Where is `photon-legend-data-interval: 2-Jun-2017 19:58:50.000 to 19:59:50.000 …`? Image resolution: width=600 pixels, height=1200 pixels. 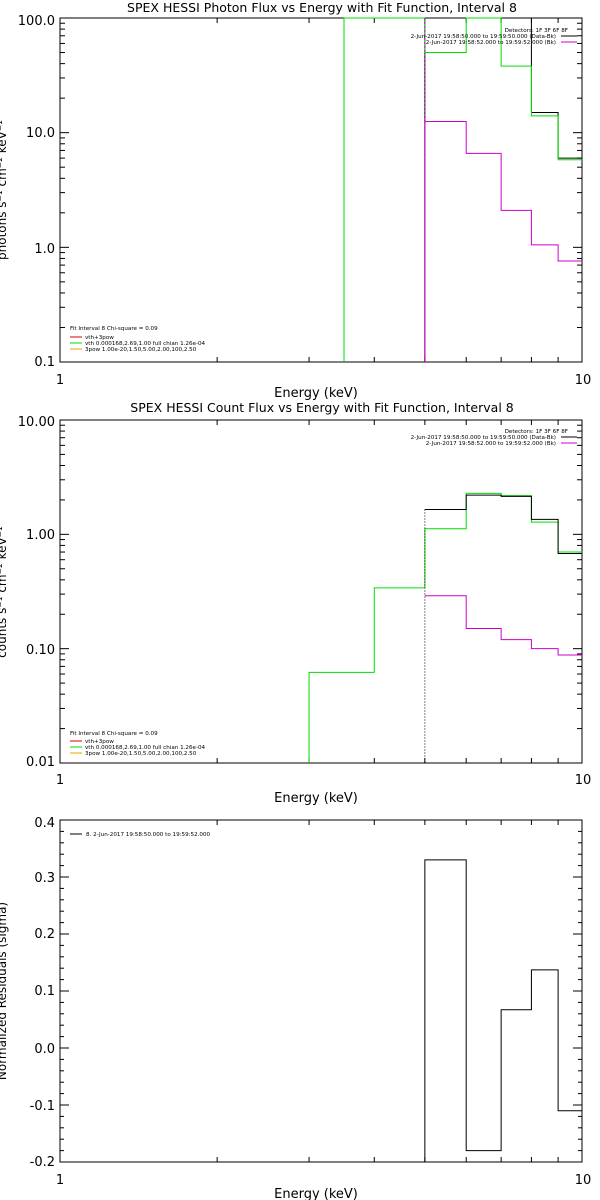 photon-legend-data-interval: 2-Jun-2017 19:58:50.000 to 19:59:50.000 … is located at coordinates (483, 37).